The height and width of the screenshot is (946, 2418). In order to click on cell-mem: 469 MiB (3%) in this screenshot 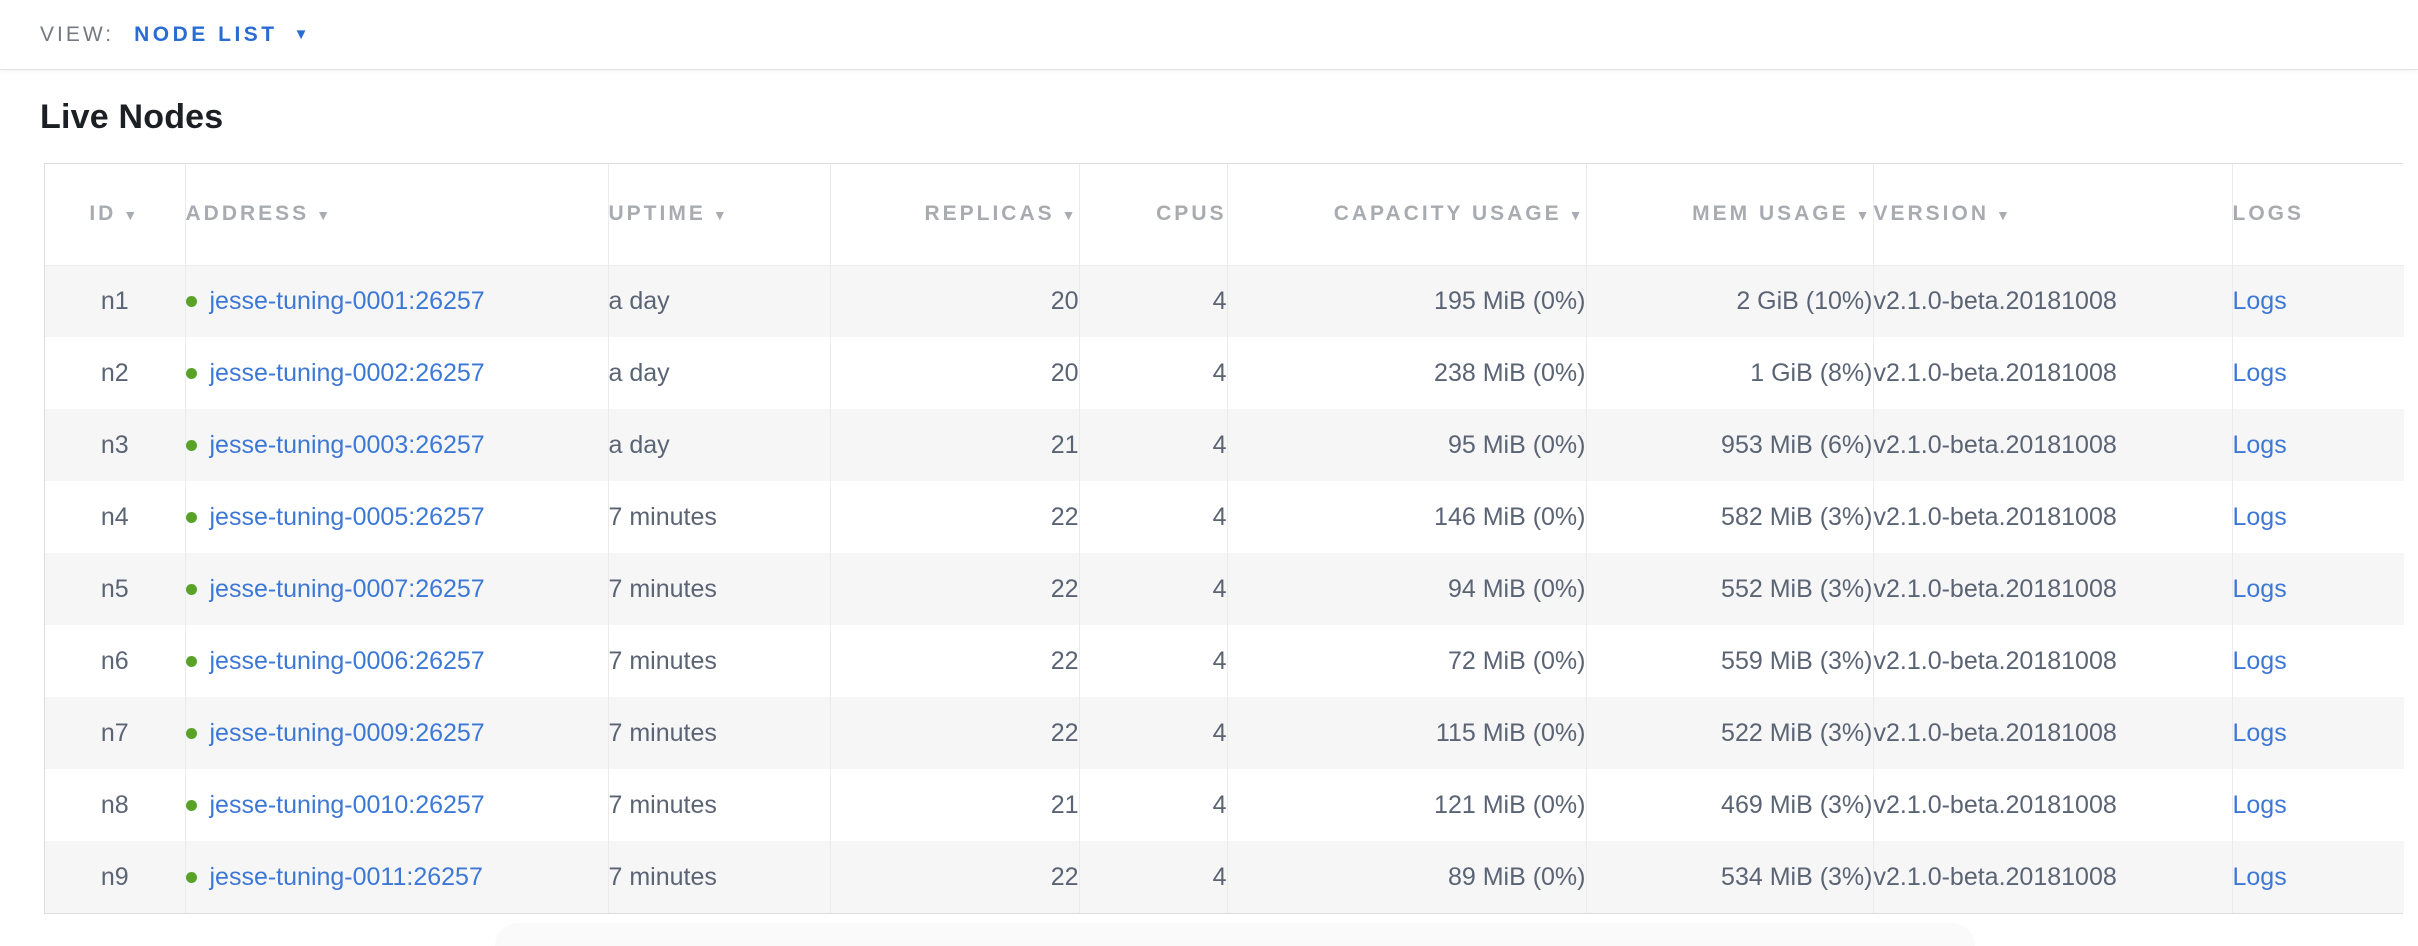, I will do `click(1729, 805)`.